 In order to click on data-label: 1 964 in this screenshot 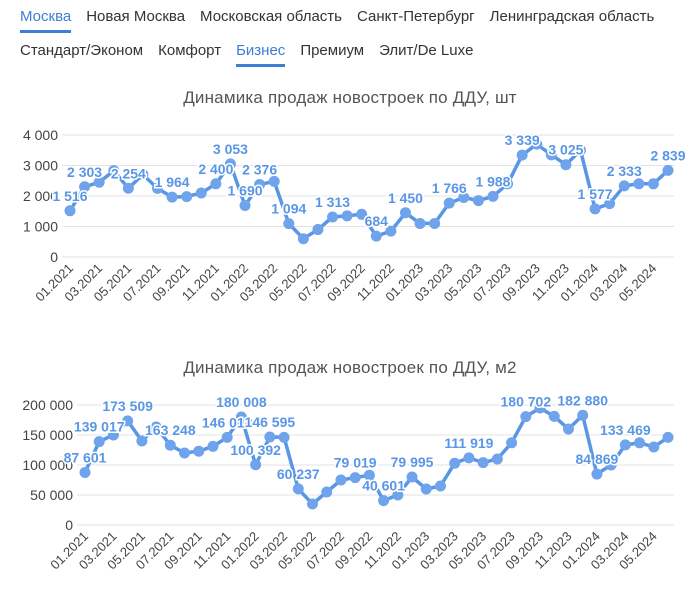, I will do `click(172, 182)`.